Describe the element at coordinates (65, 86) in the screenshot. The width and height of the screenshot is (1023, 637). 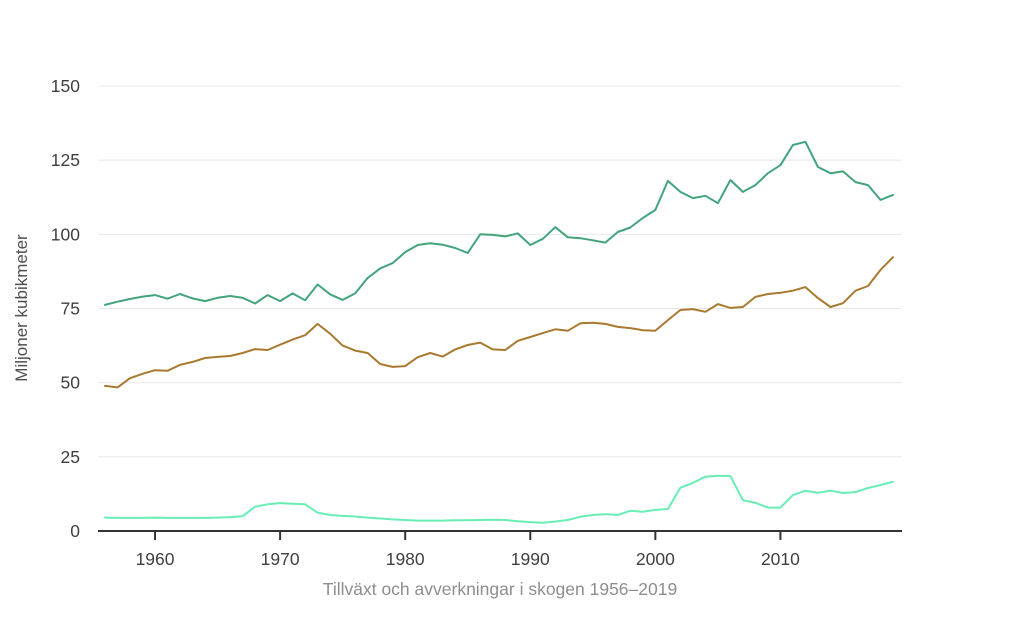
I see `y-tick-label-150: 150` at that location.